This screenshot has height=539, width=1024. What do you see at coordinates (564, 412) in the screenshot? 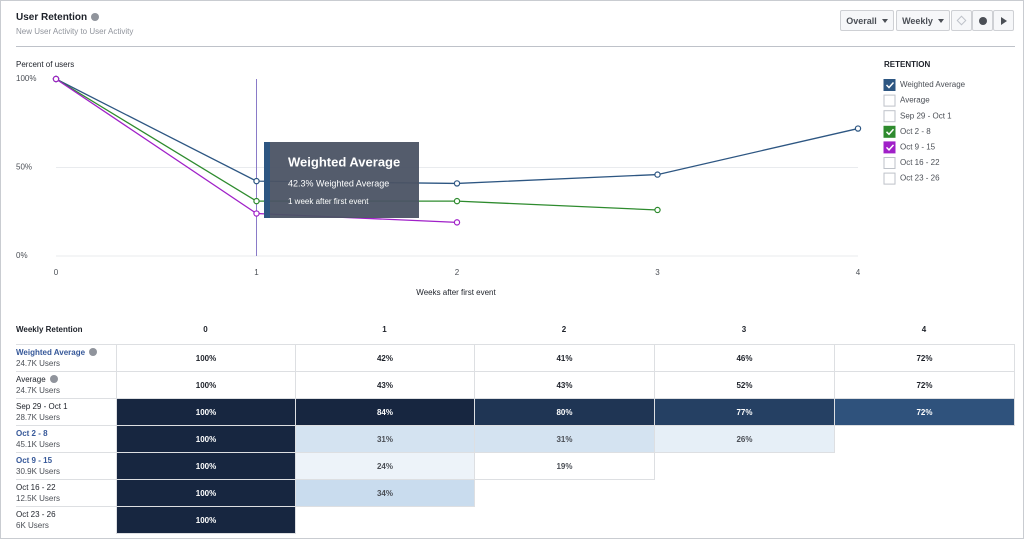
I see `retention-cell: 80%` at bounding box center [564, 412].